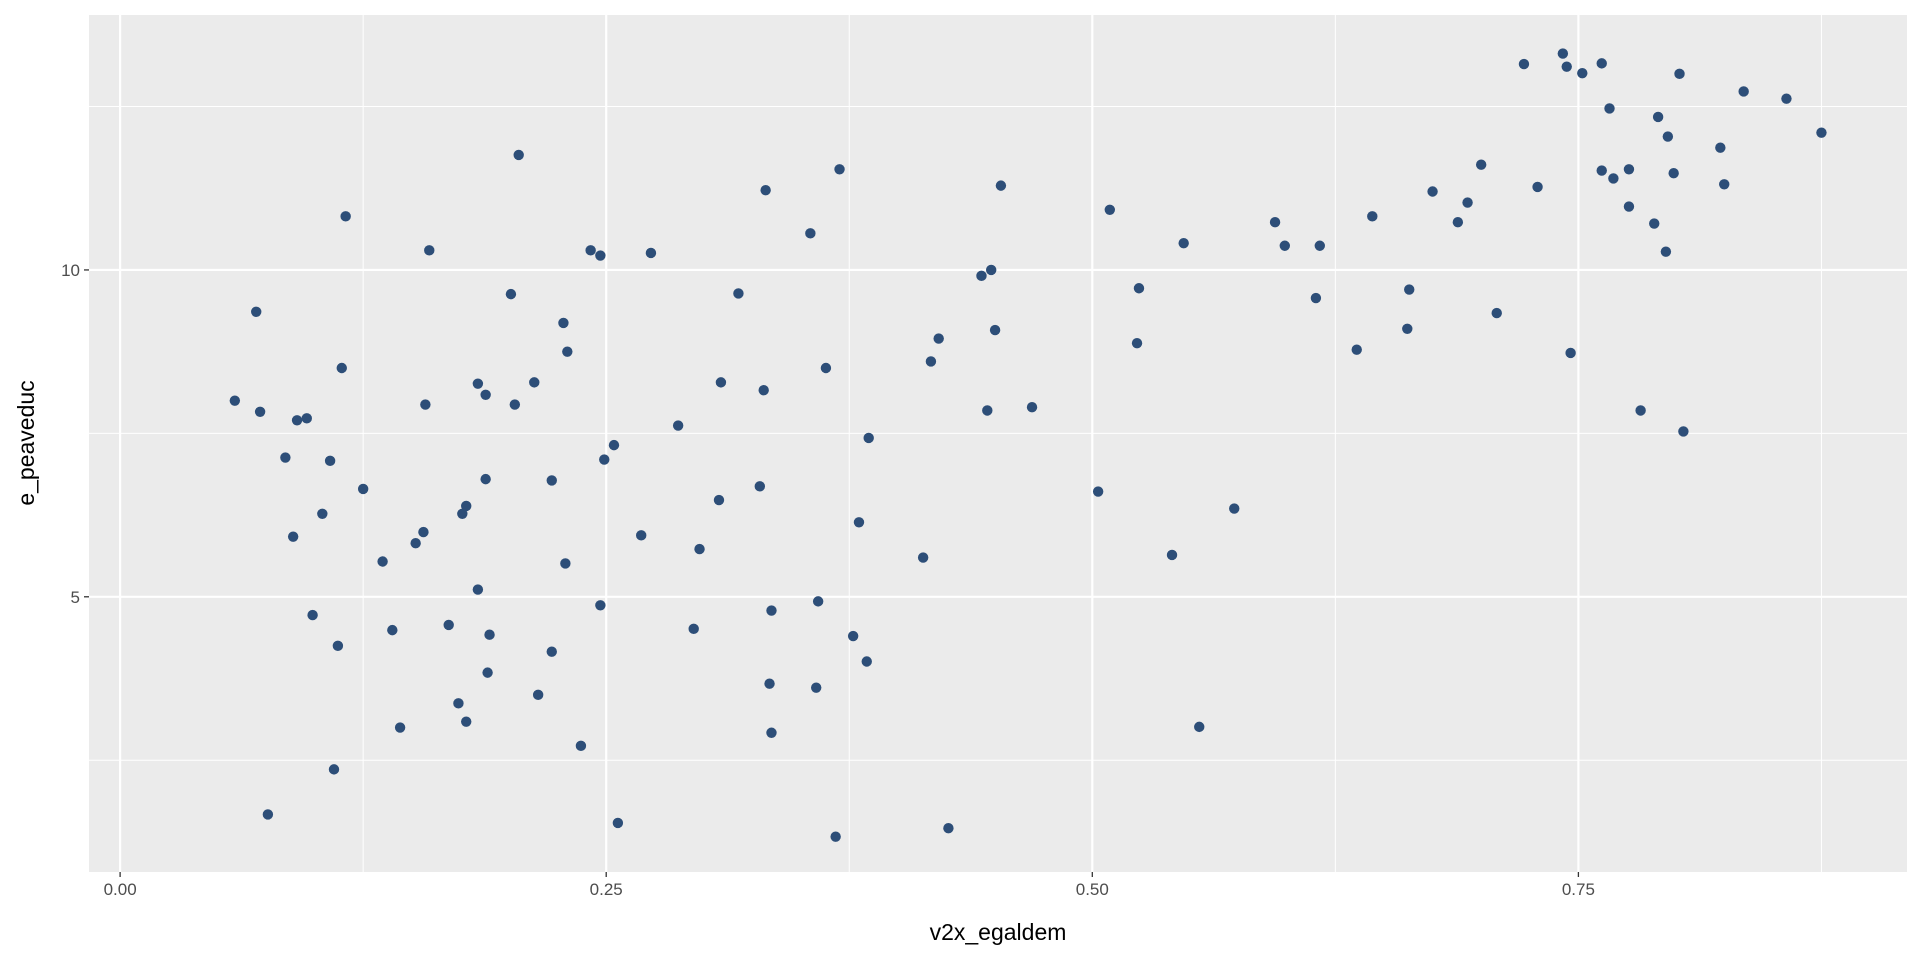 The height and width of the screenshot is (960, 1920). What do you see at coordinates (70, 270) in the screenshot?
I see `y-tick-label: 10` at bounding box center [70, 270].